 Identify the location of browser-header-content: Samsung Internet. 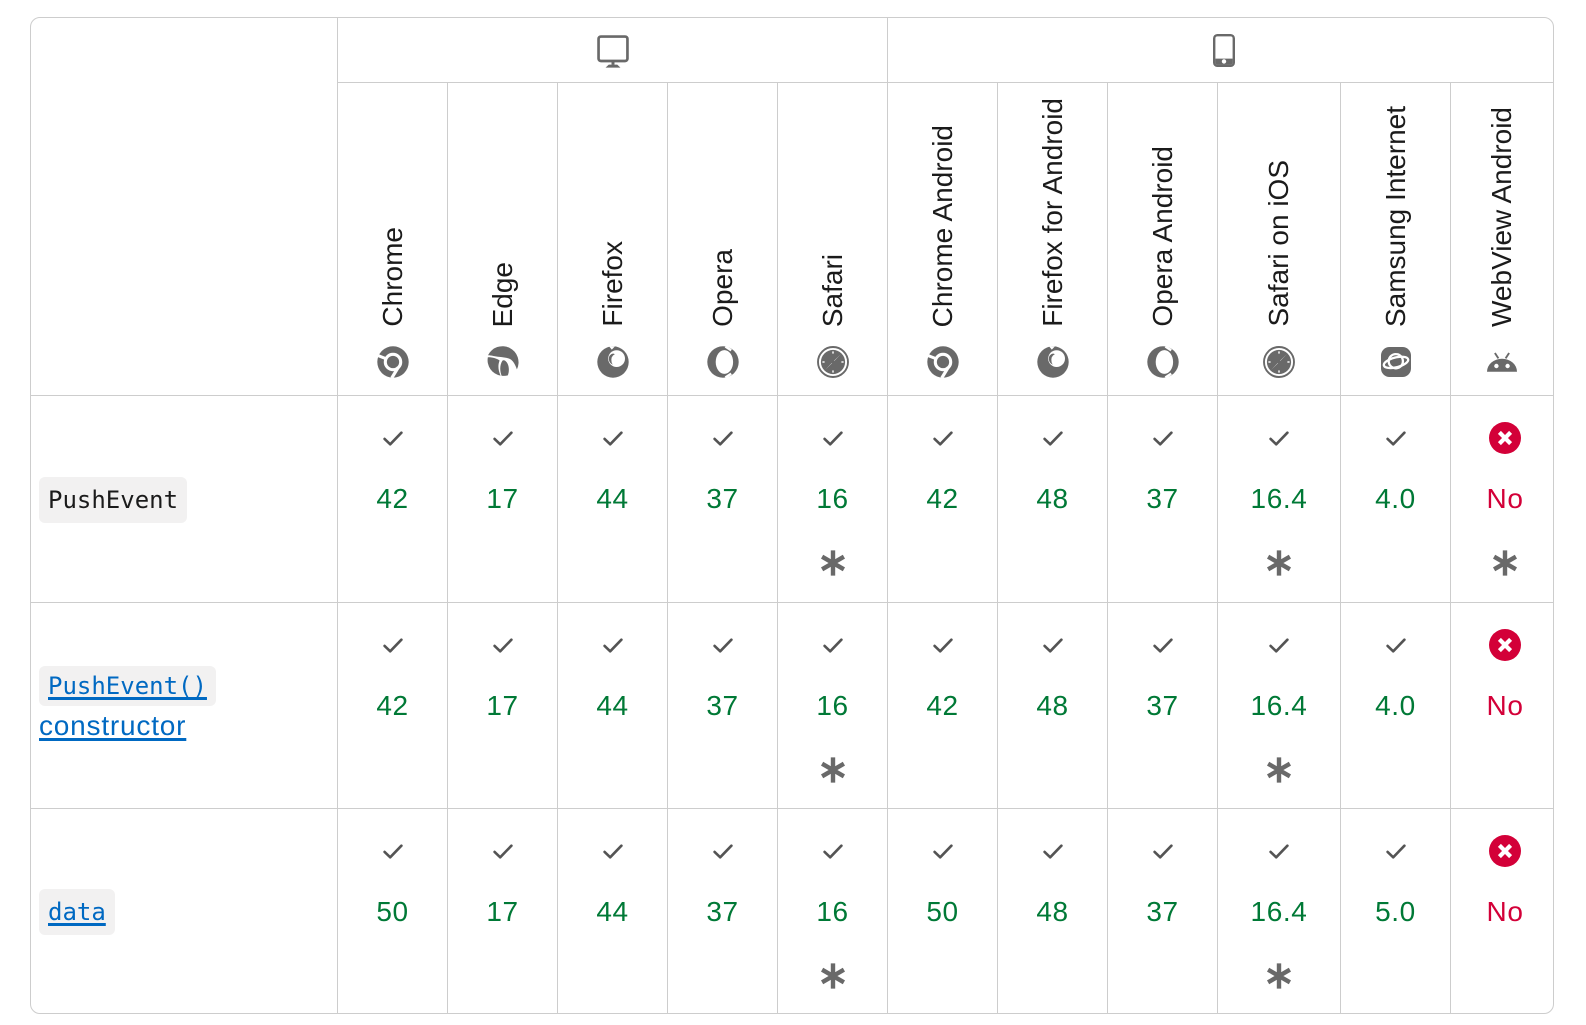
(1395, 239).